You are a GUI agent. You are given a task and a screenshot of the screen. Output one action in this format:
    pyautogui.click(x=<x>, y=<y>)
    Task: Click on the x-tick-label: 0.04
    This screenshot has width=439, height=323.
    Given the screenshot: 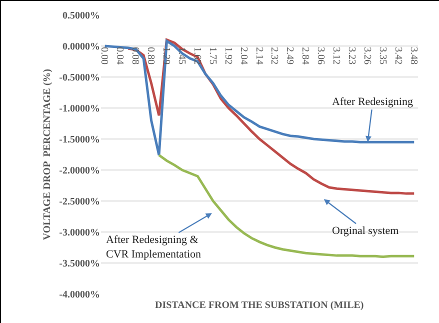 What is the action you would take?
    pyautogui.click(x=120, y=55)
    